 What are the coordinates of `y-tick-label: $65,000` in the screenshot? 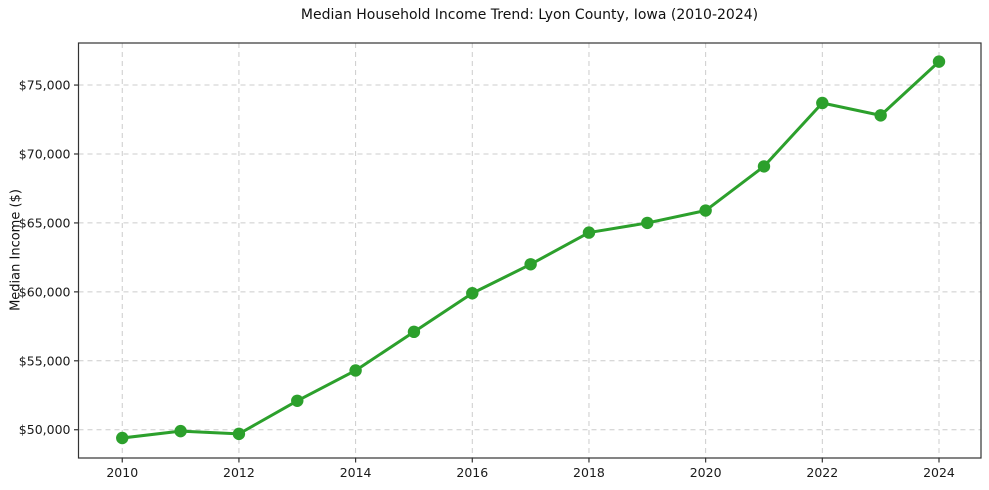 It's located at (45, 222).